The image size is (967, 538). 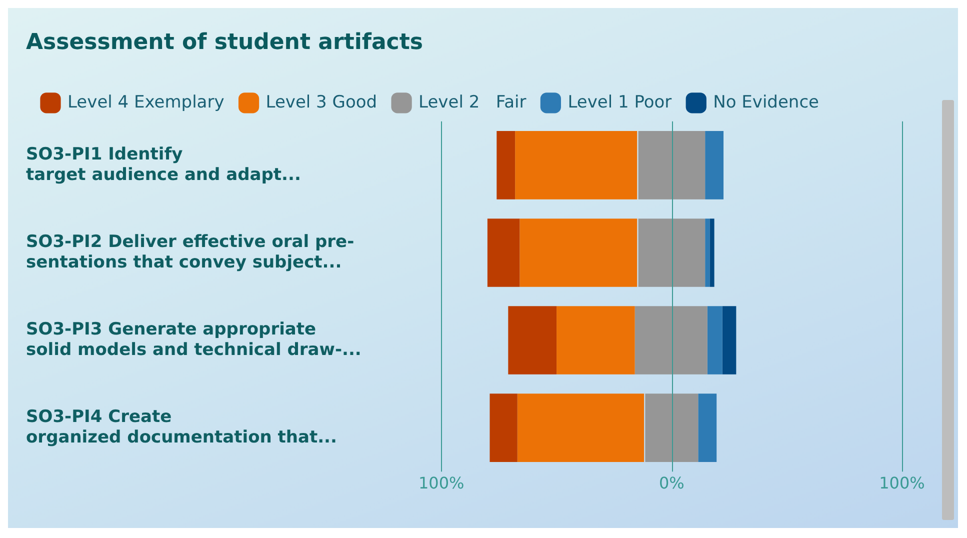 I want to click on legend-label: Level 4 Exemplary, so click(x=146, y=102).